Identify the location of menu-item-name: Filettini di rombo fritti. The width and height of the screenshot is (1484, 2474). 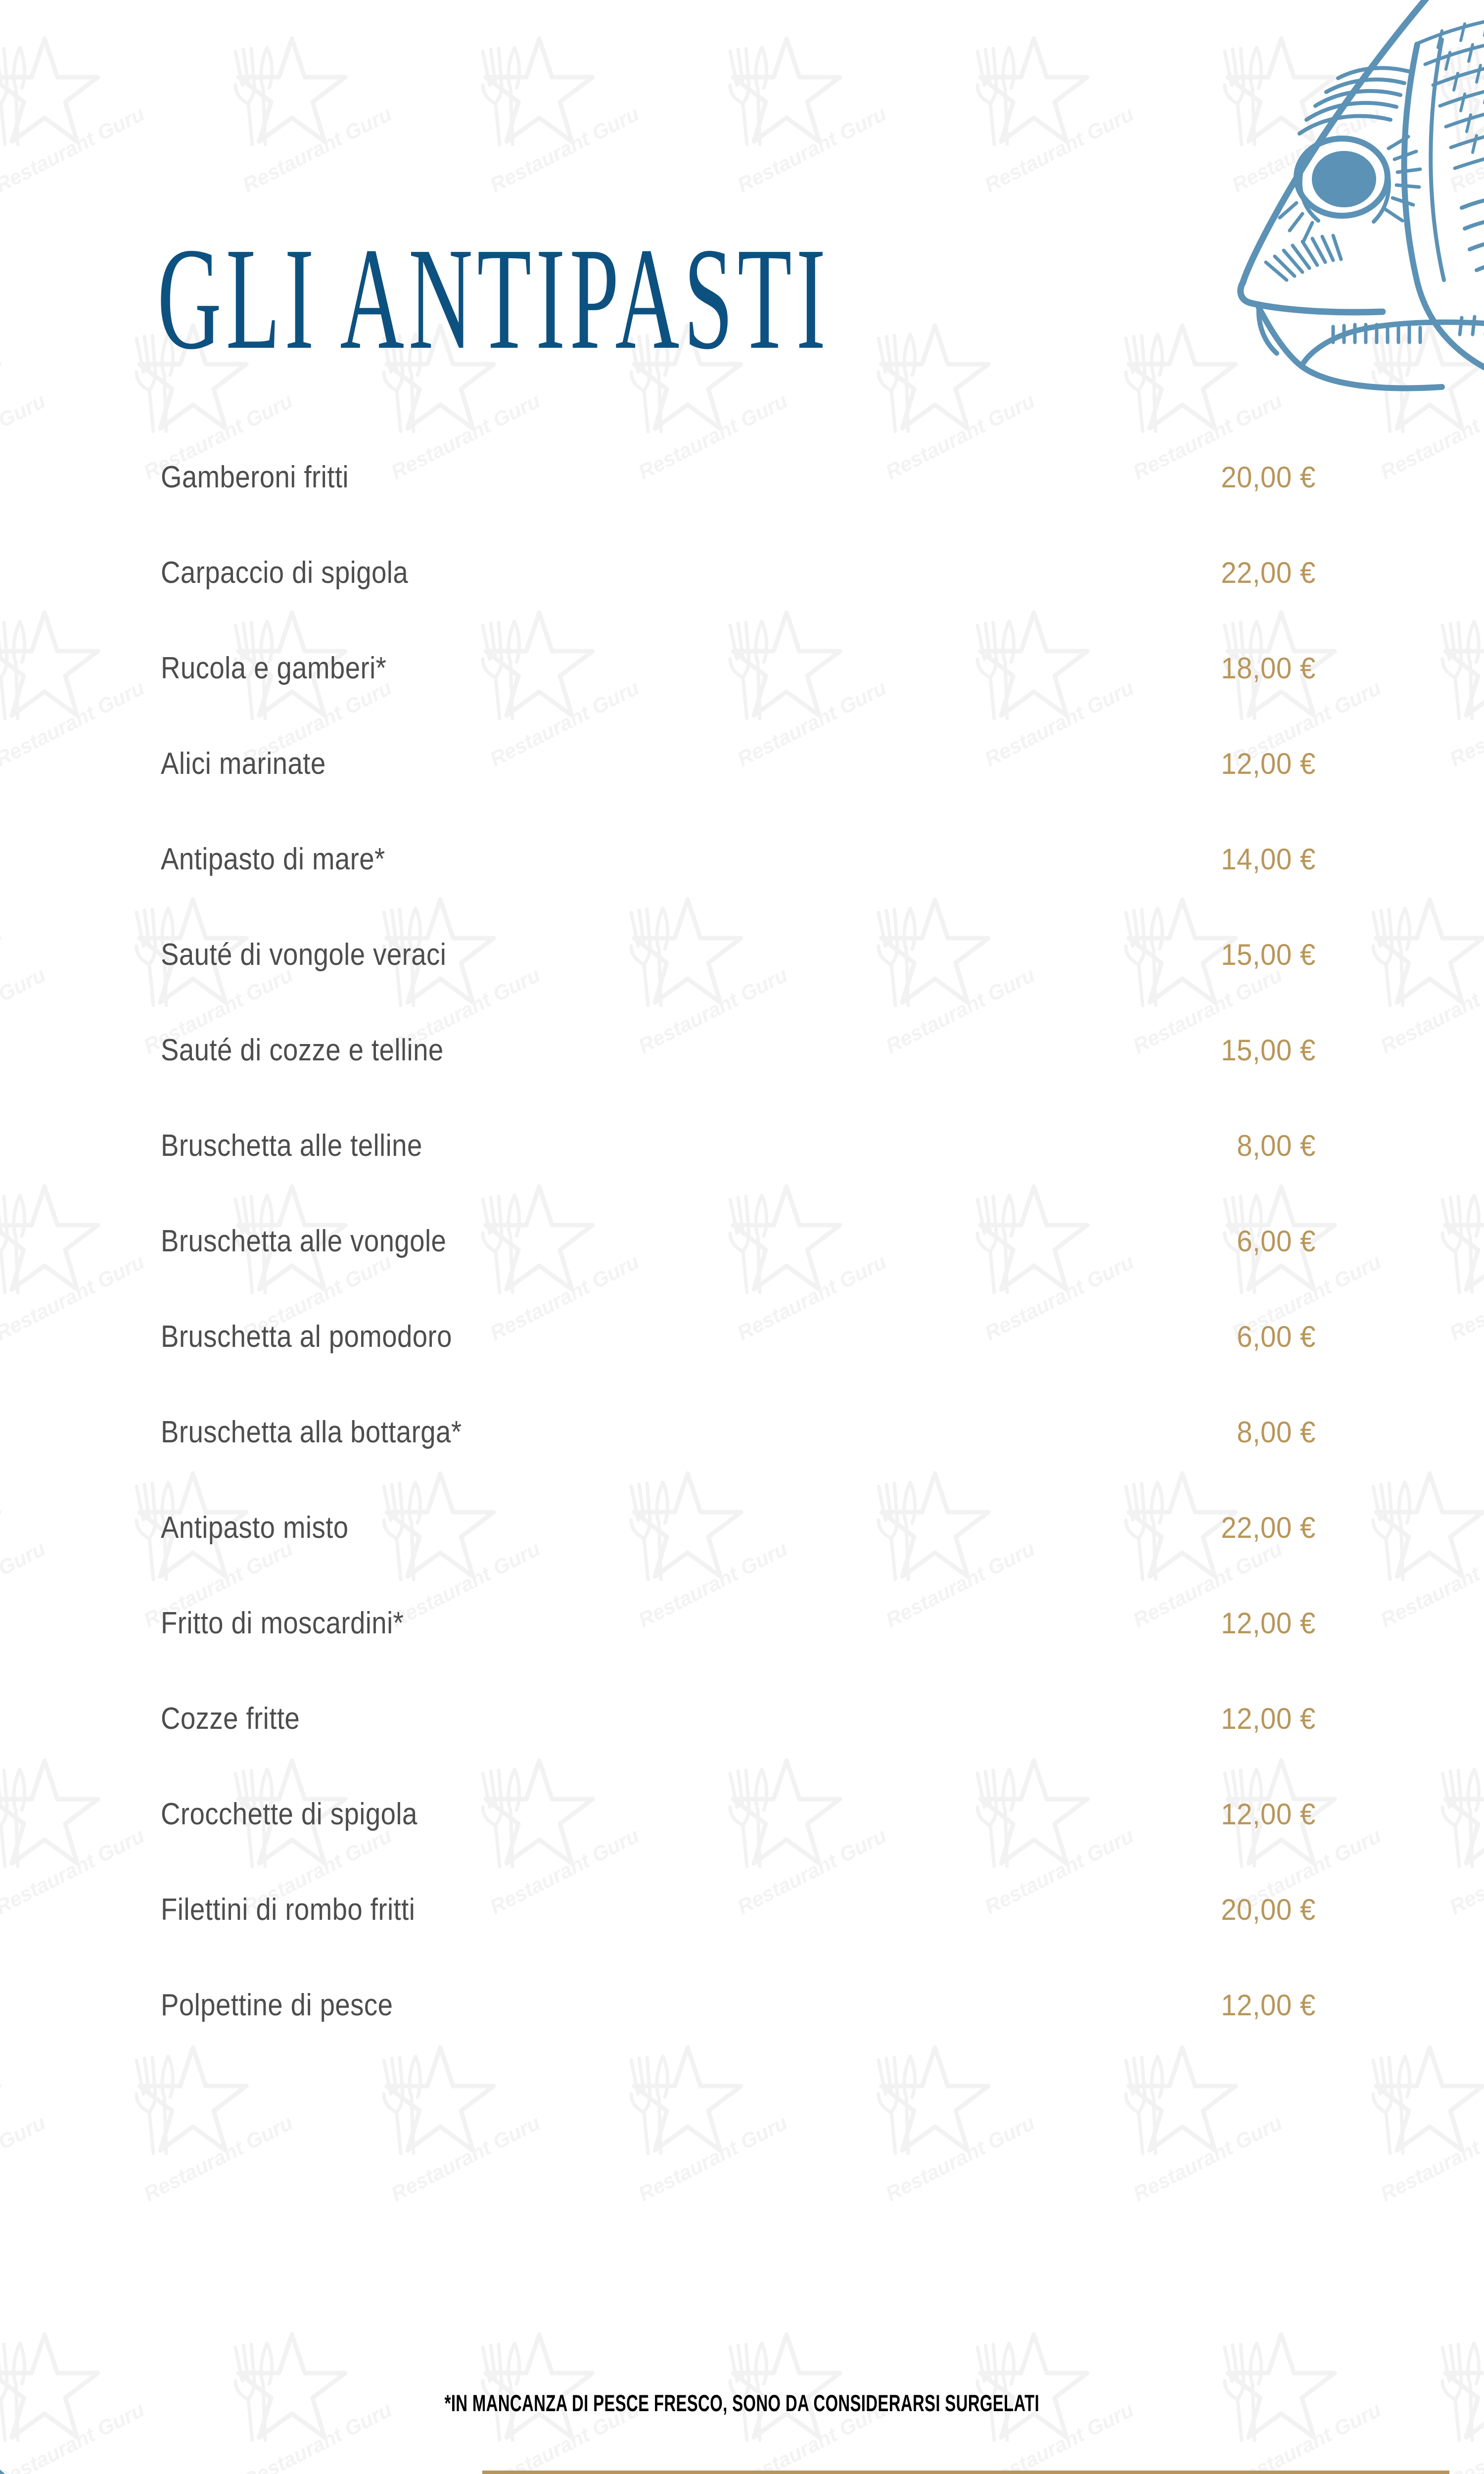
(288, 1910).